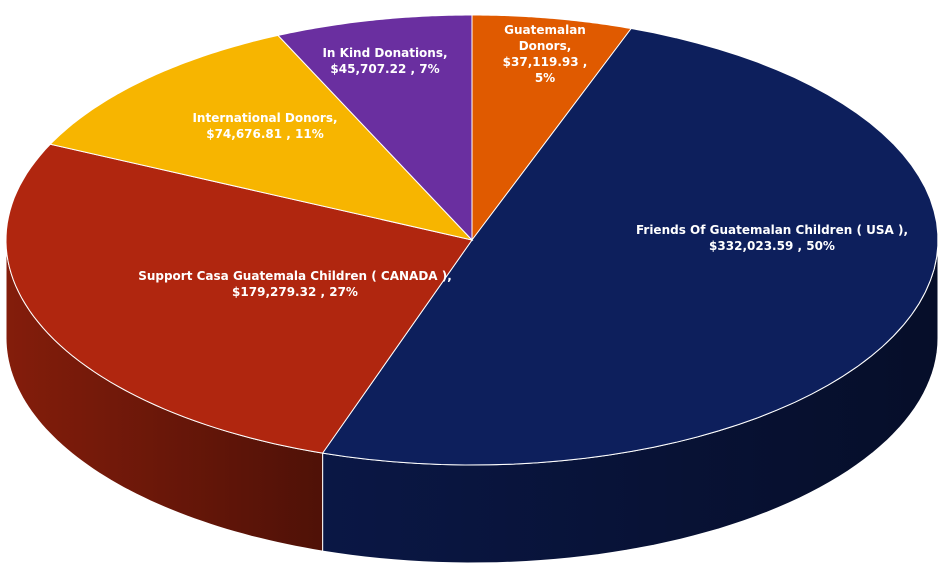 This screenshot has width=938, height=568. What do you see at coordinates (265, 118) in the screenshot?
I see `category-label: International Donors,` at bounding box center [265, 118].